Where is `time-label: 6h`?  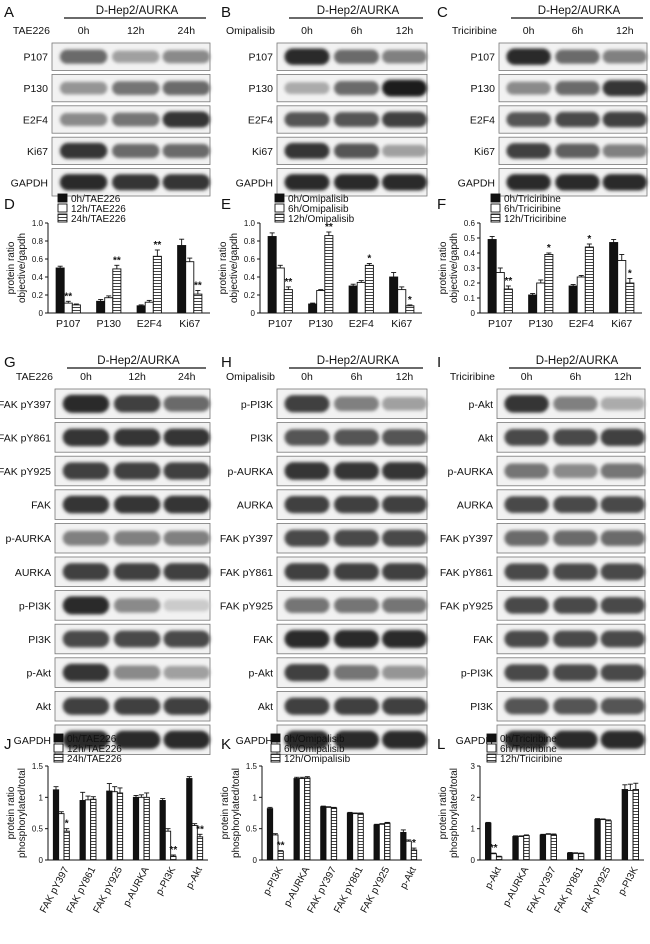
time-label: 6h is located at coordinates (357, 377).